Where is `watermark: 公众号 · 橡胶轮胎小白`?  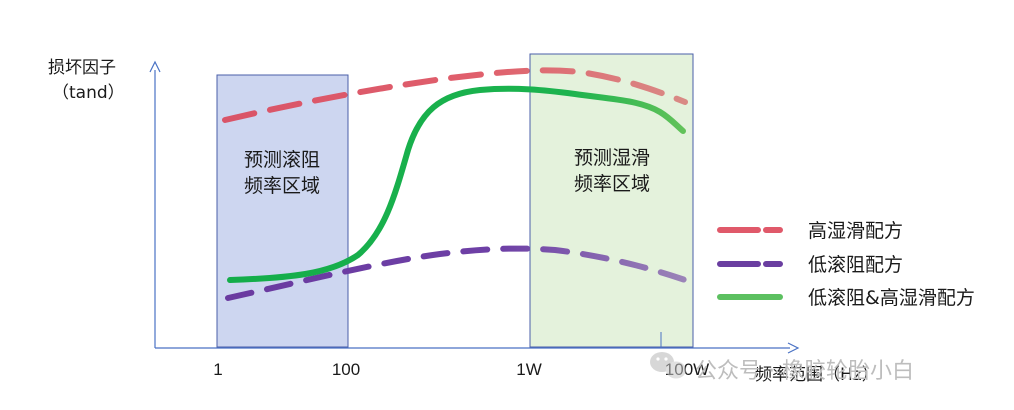 watermark: 公众号 · 橡胶轮胎小白 is located at coordinates (782, 368).